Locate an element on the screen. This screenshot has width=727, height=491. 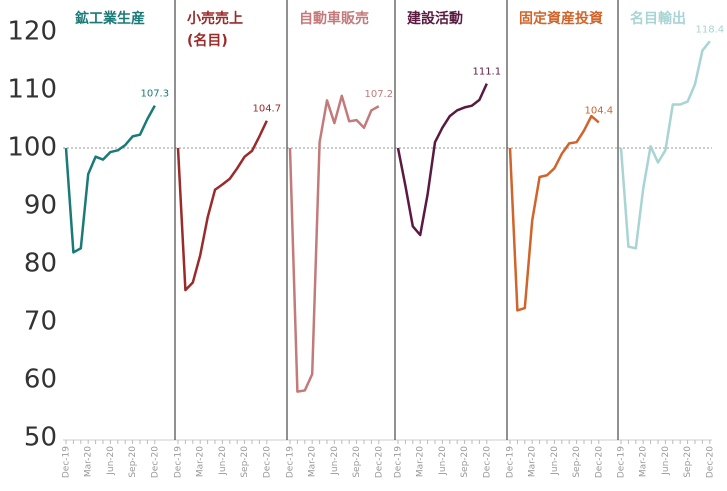
panel-title: 鉱工業生産 is located at coordinates (110, 19).